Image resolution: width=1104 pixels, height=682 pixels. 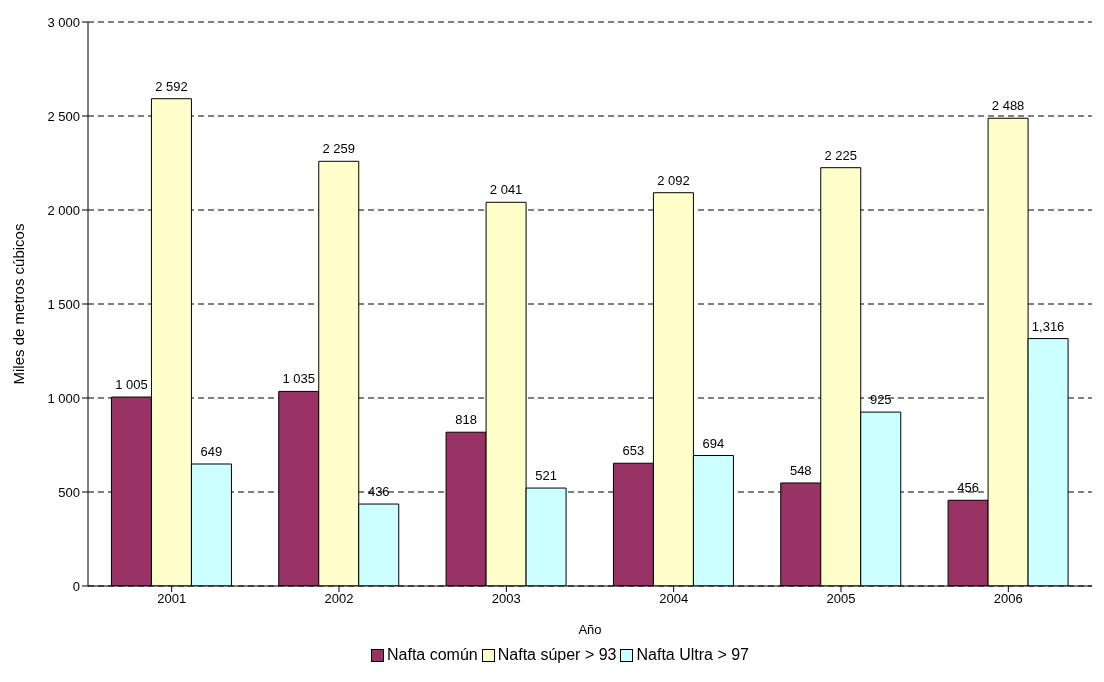 What do you see at coordinates (19, 304) in the screenshot?
I see `y-axis-title: Miles de metros cúbicos` at bounding box center [19, 304].